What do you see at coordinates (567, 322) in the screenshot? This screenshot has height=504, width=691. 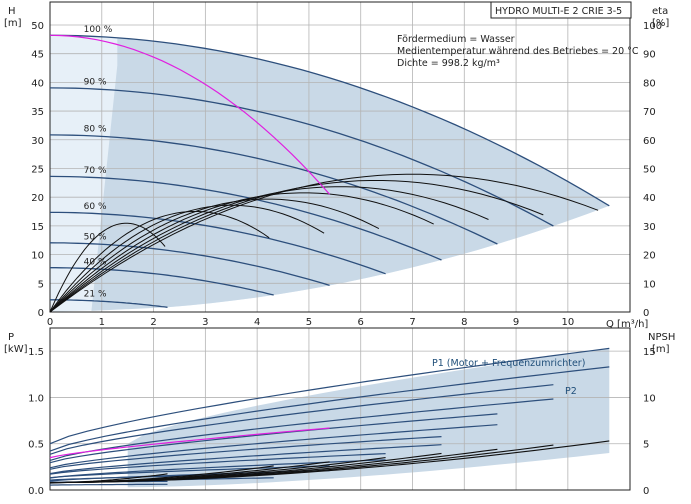 I see `flow-tick-label: 10` at bounding box center [567, 322].